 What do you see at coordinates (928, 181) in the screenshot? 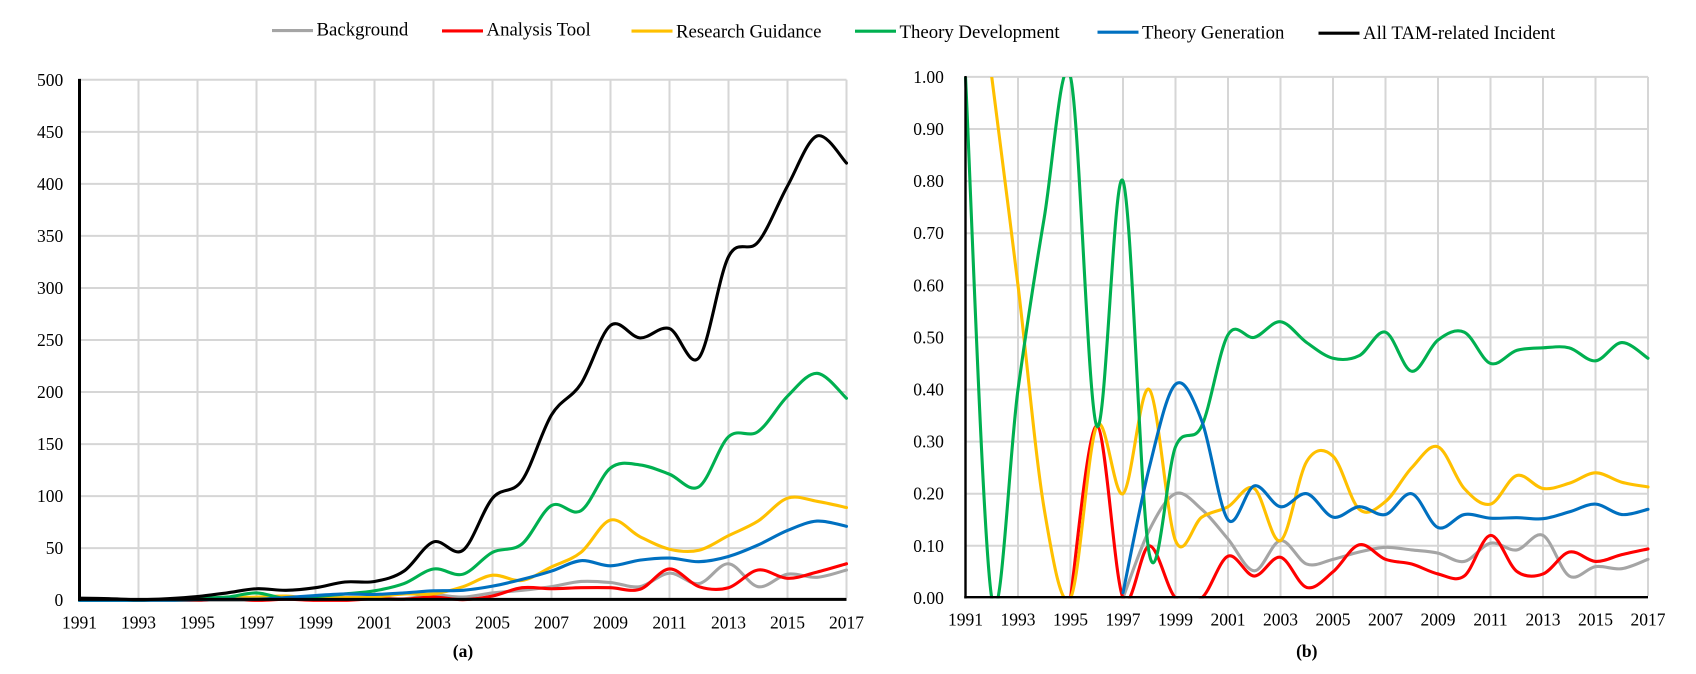
I see `svg-text: 0.80` at bounding box center [928, 181].